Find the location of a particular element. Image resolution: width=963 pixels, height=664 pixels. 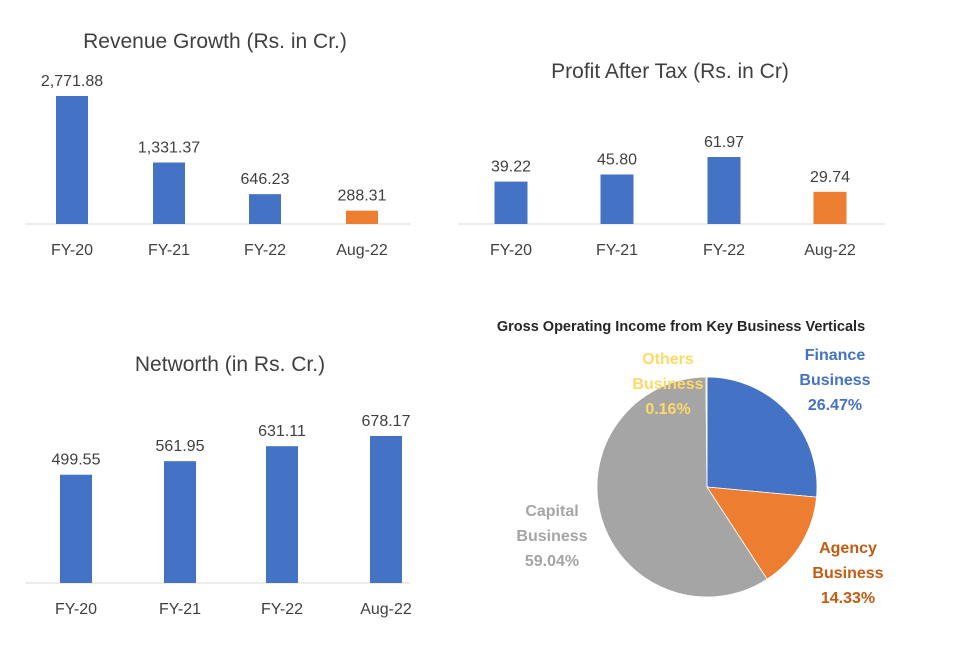

slice-percent-label: 14.33% is located at coordinates (848, 598).